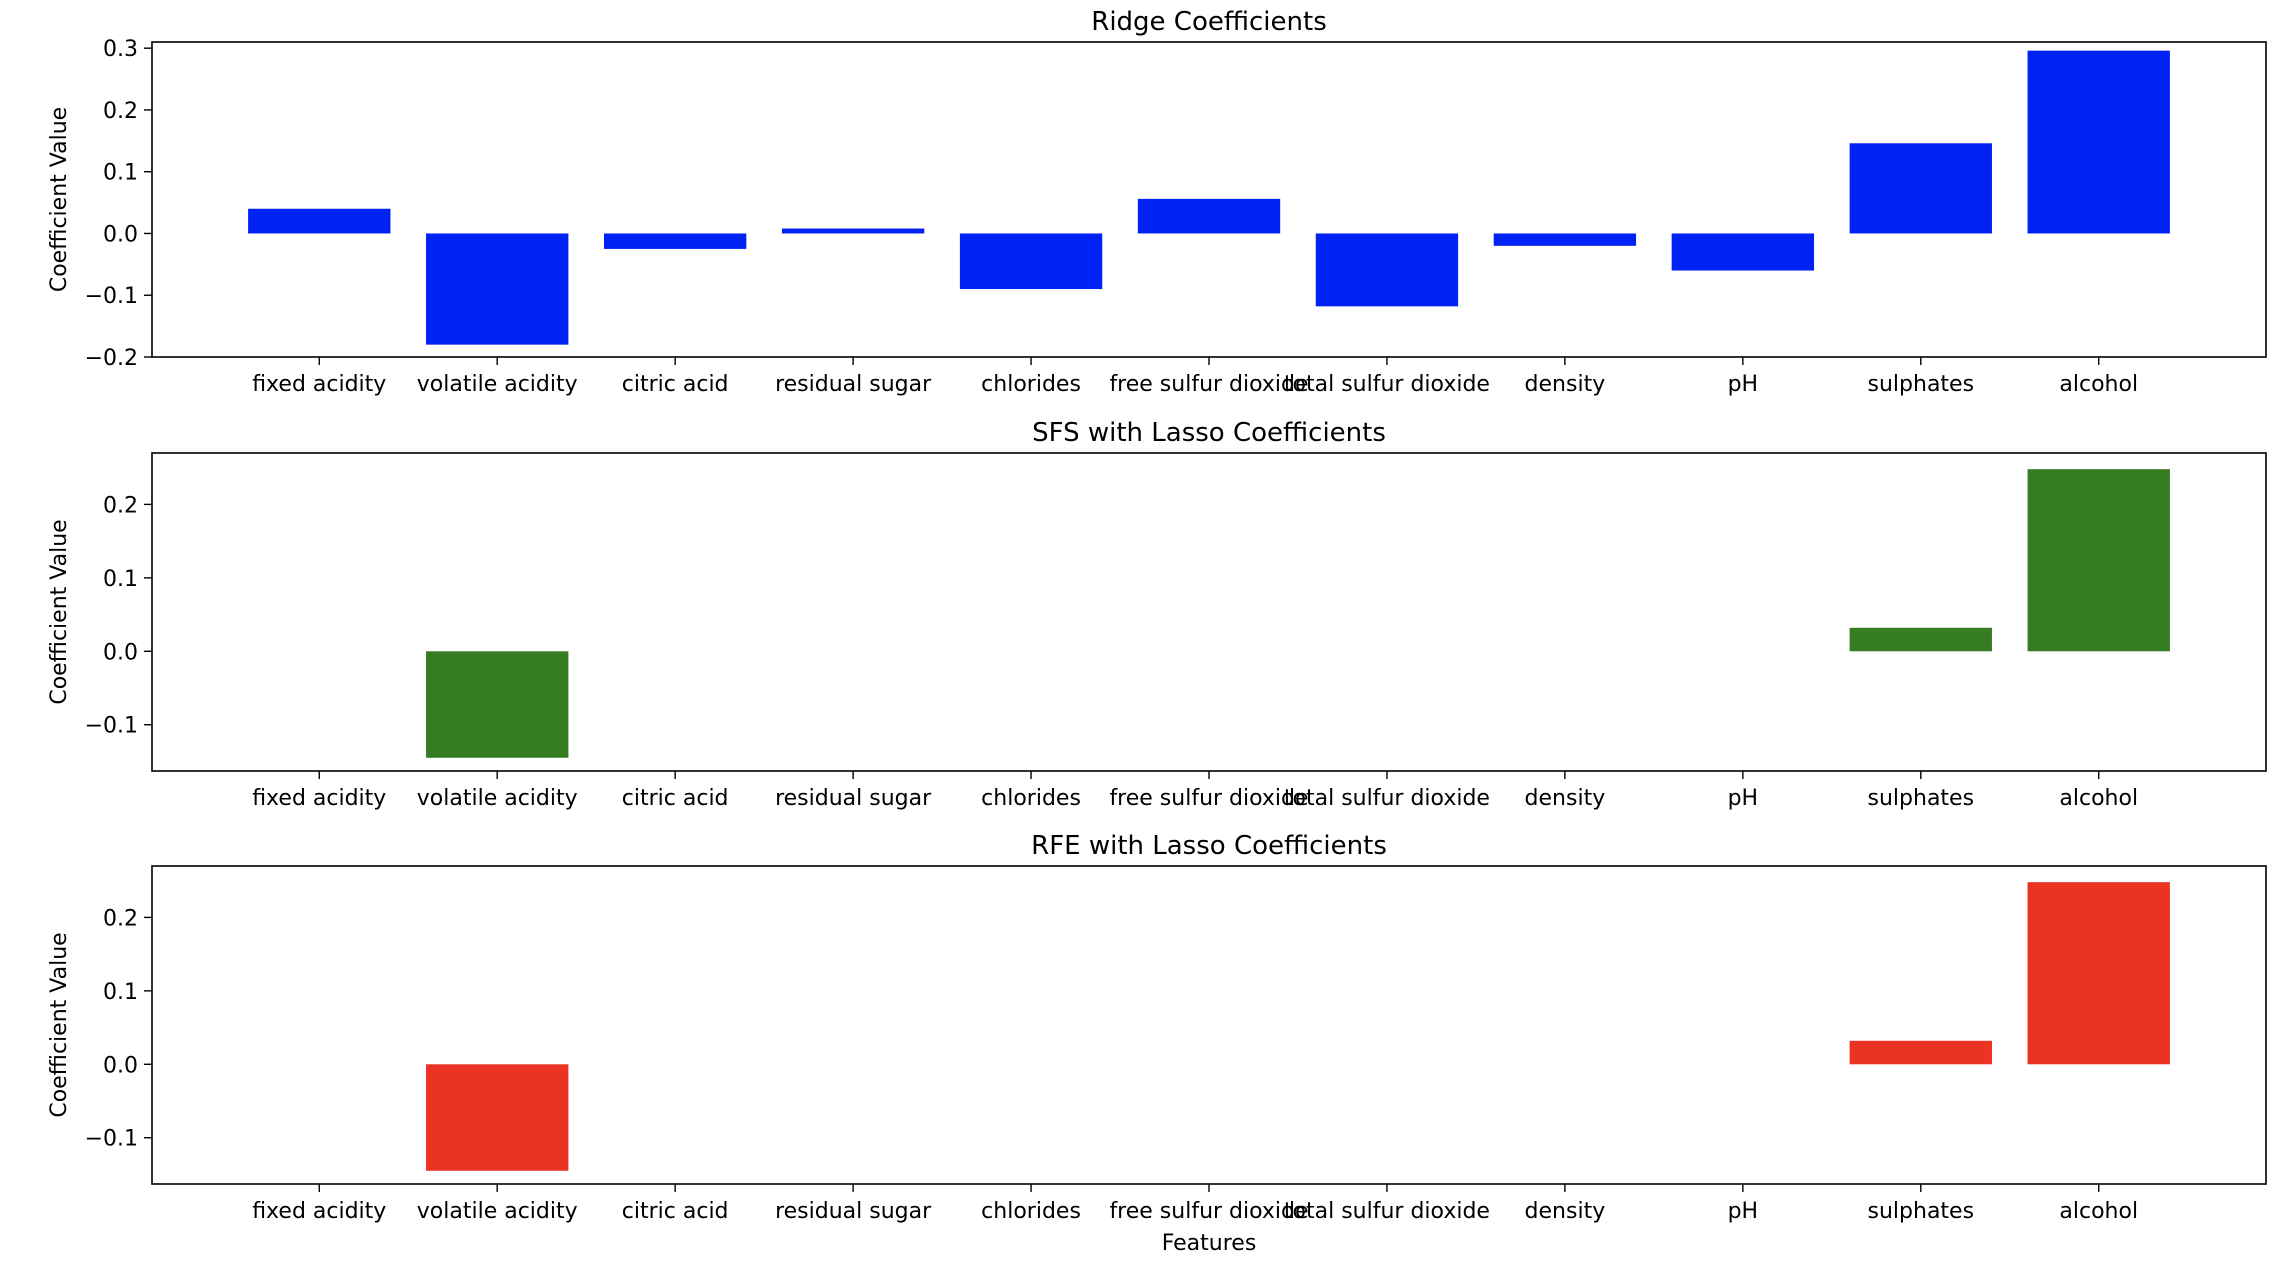 The image size is (2276, 1266). I want to click on bar-pH, so click(1743, 252).